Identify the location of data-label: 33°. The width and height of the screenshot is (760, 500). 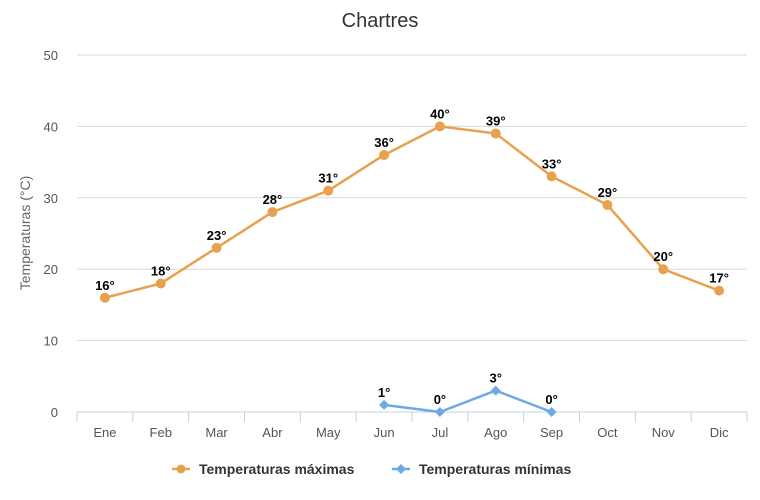
(552, 163).